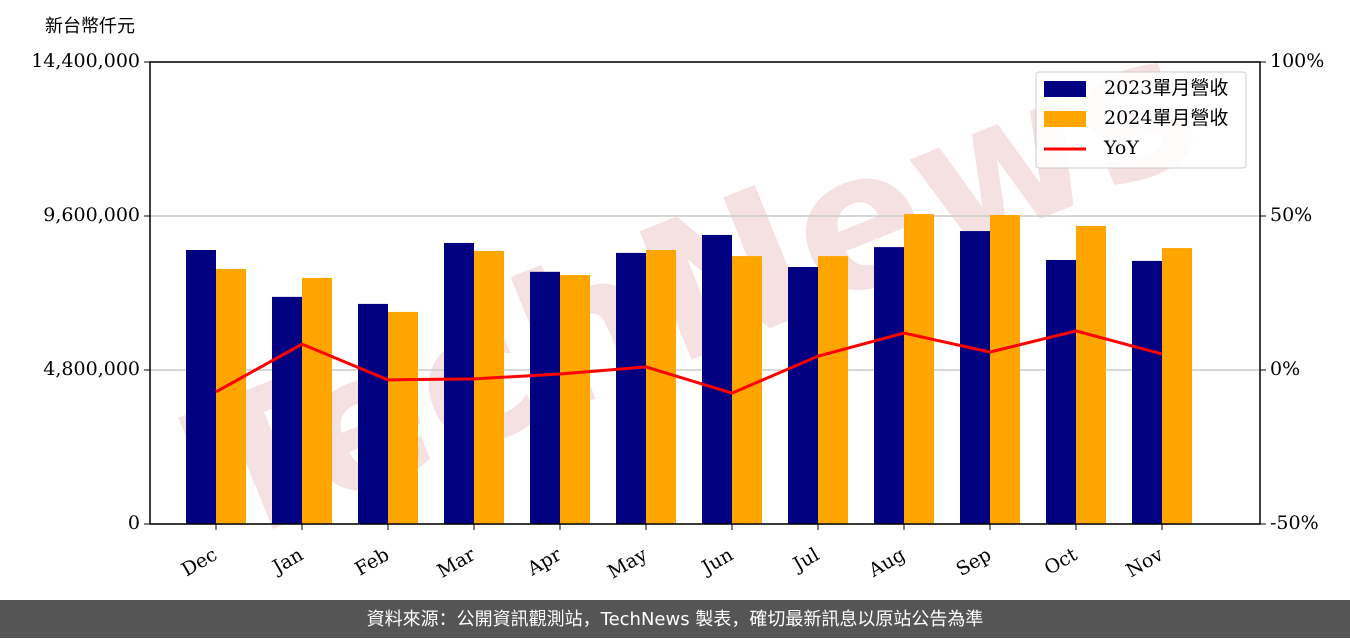 This screenshot has width=1350, height=642. Describe the element at coordinates (689, 362) in the screenshot. I see `line` at that location.